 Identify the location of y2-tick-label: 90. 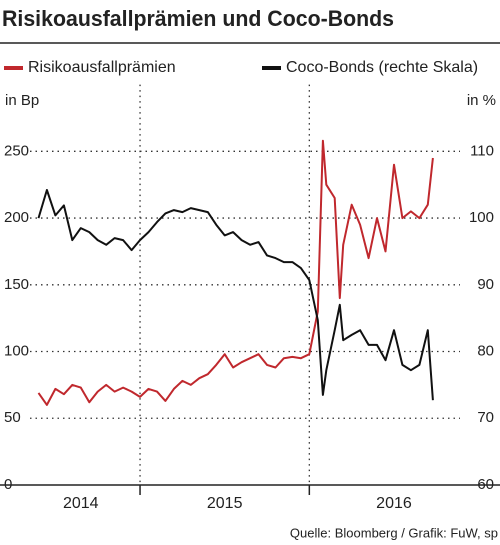
(485, 284).